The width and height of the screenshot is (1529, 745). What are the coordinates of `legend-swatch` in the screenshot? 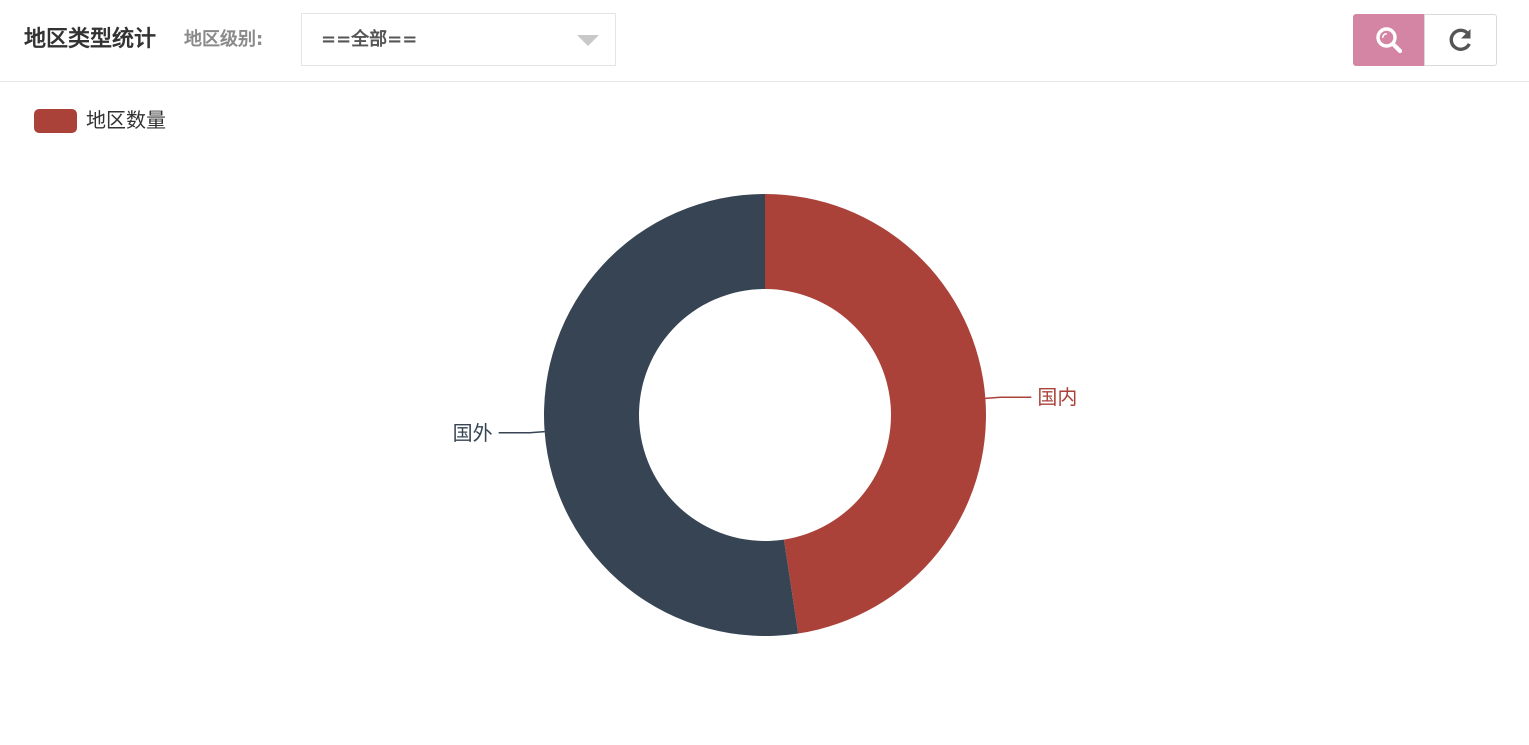 It's located at (55, 121).